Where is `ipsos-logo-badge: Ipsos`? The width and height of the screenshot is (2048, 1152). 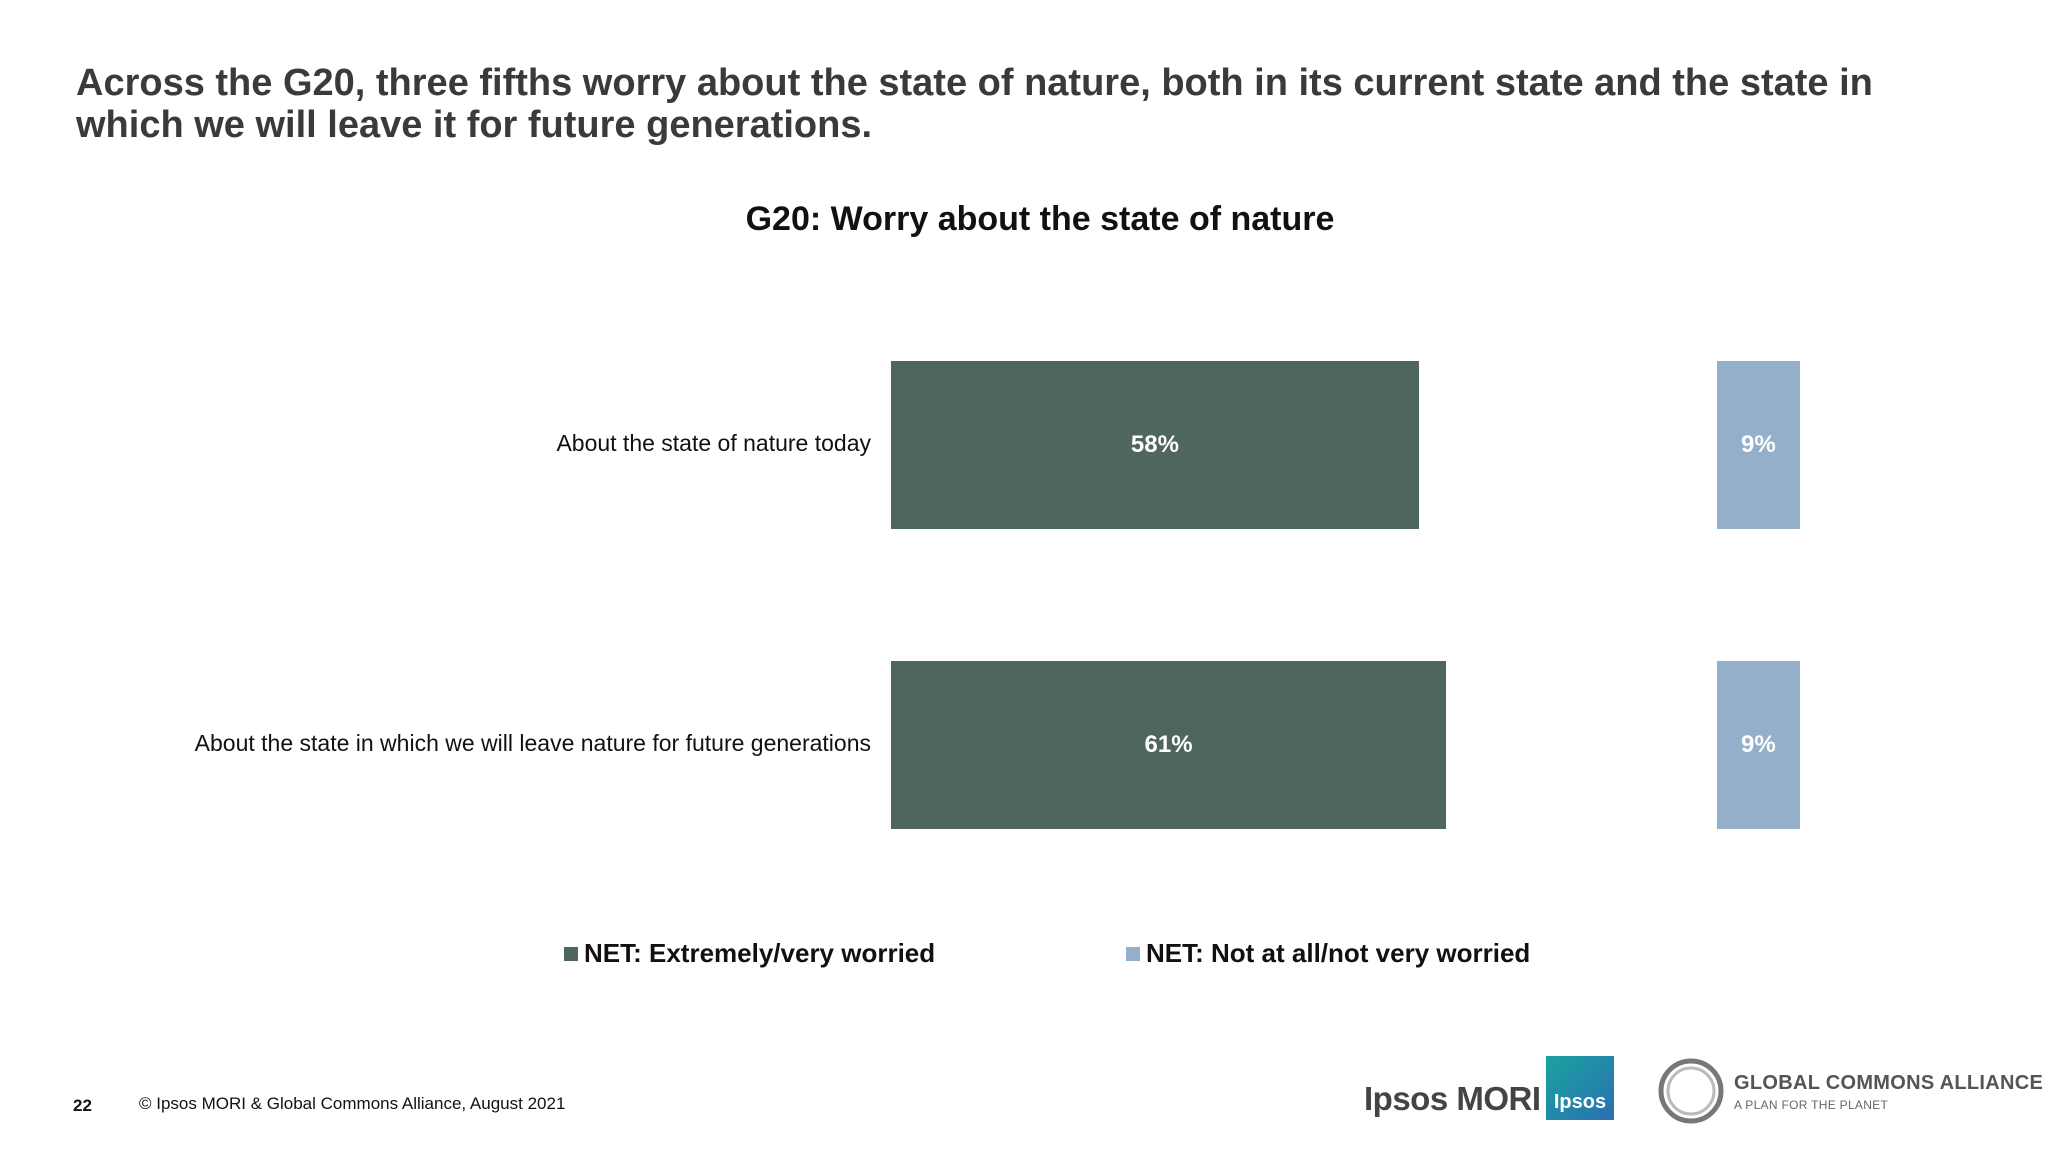
ipsos-logo-badge: Ipsos is located at coordinates (1580, 1088).